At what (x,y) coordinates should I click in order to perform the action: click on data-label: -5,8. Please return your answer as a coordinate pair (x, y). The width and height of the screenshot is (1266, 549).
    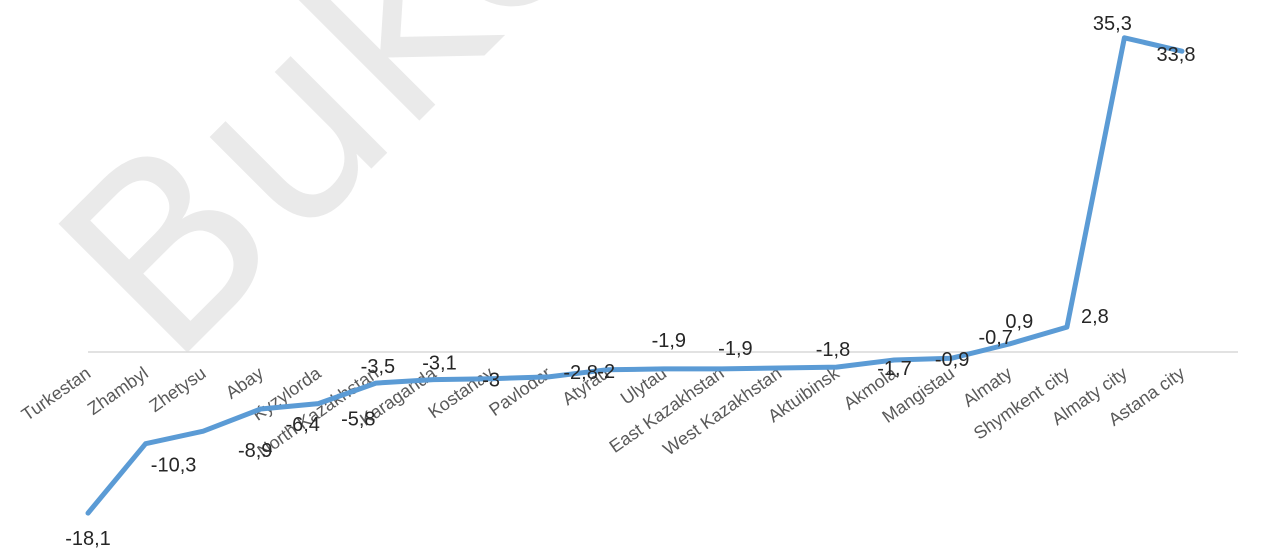
    Looking at the image, I should click on (358, 420).